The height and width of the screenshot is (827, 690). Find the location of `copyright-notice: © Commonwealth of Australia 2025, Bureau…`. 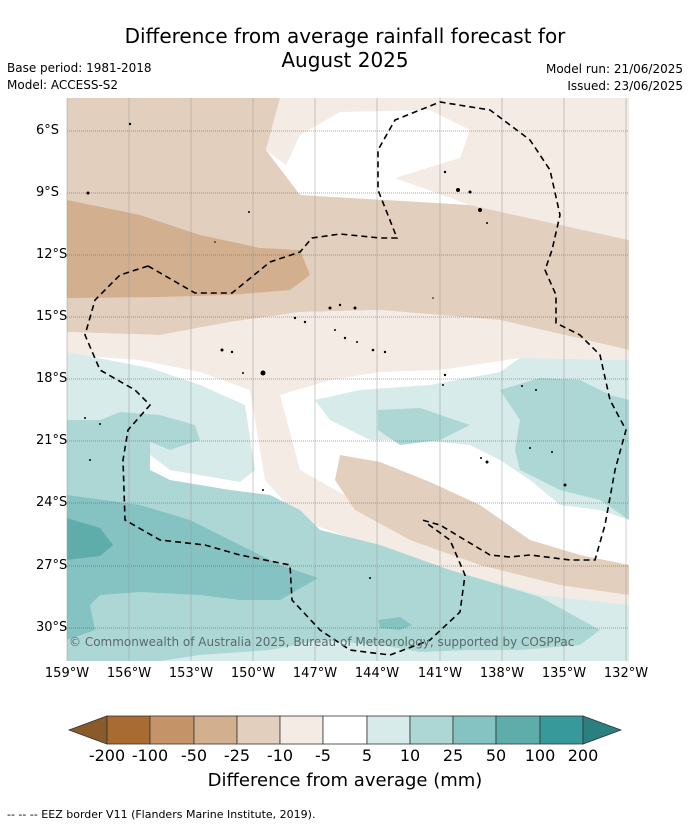

copyright-notice: © Commonwealth of Australia 2025, Bureau… is located at coordinates (322, 642).